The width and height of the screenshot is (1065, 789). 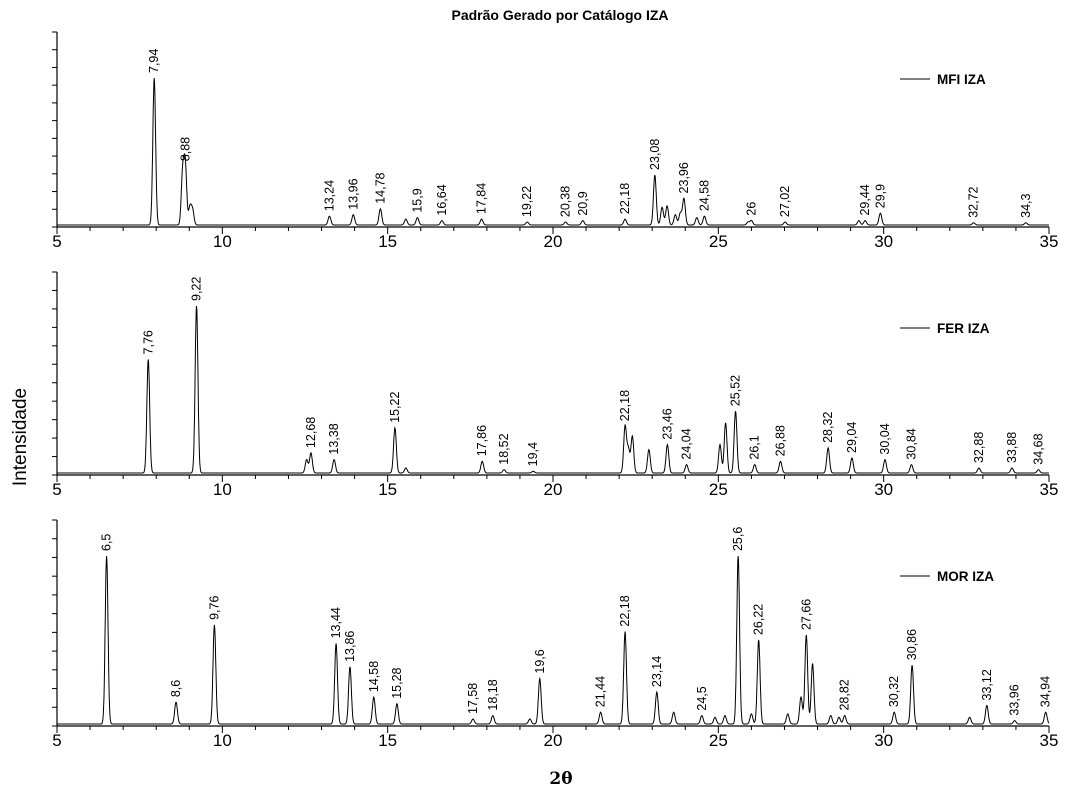 What do you see at coordinates (1015, 699) in the screenshot?
I see `peak-label: 33,96` at bounding box center [1015, 699].